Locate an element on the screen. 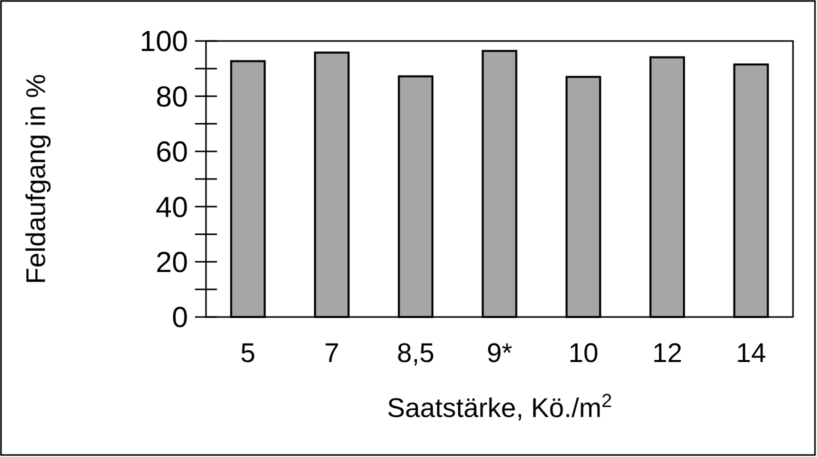 Image resolution: width=817 pixels, height=457 pixels. y-tick-label: 20 is located at coordinates (172, 262).